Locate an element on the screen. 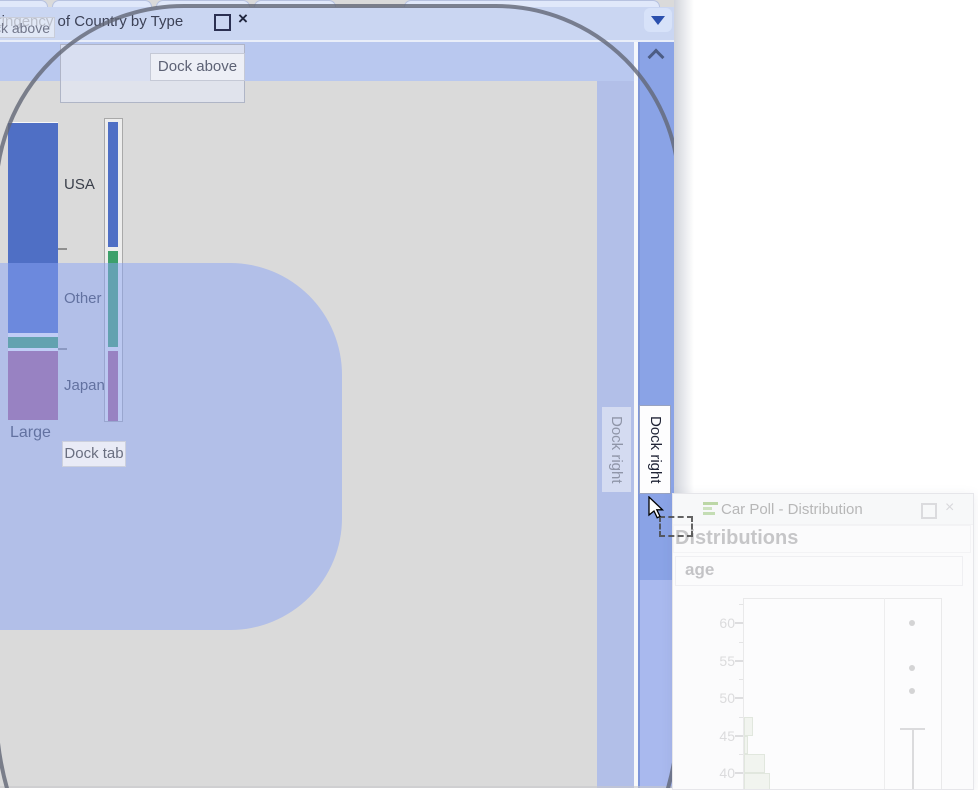 This screenshot has width=978, height=790. y-axis-tick-label: 40 is located at coordinates (727, 773).